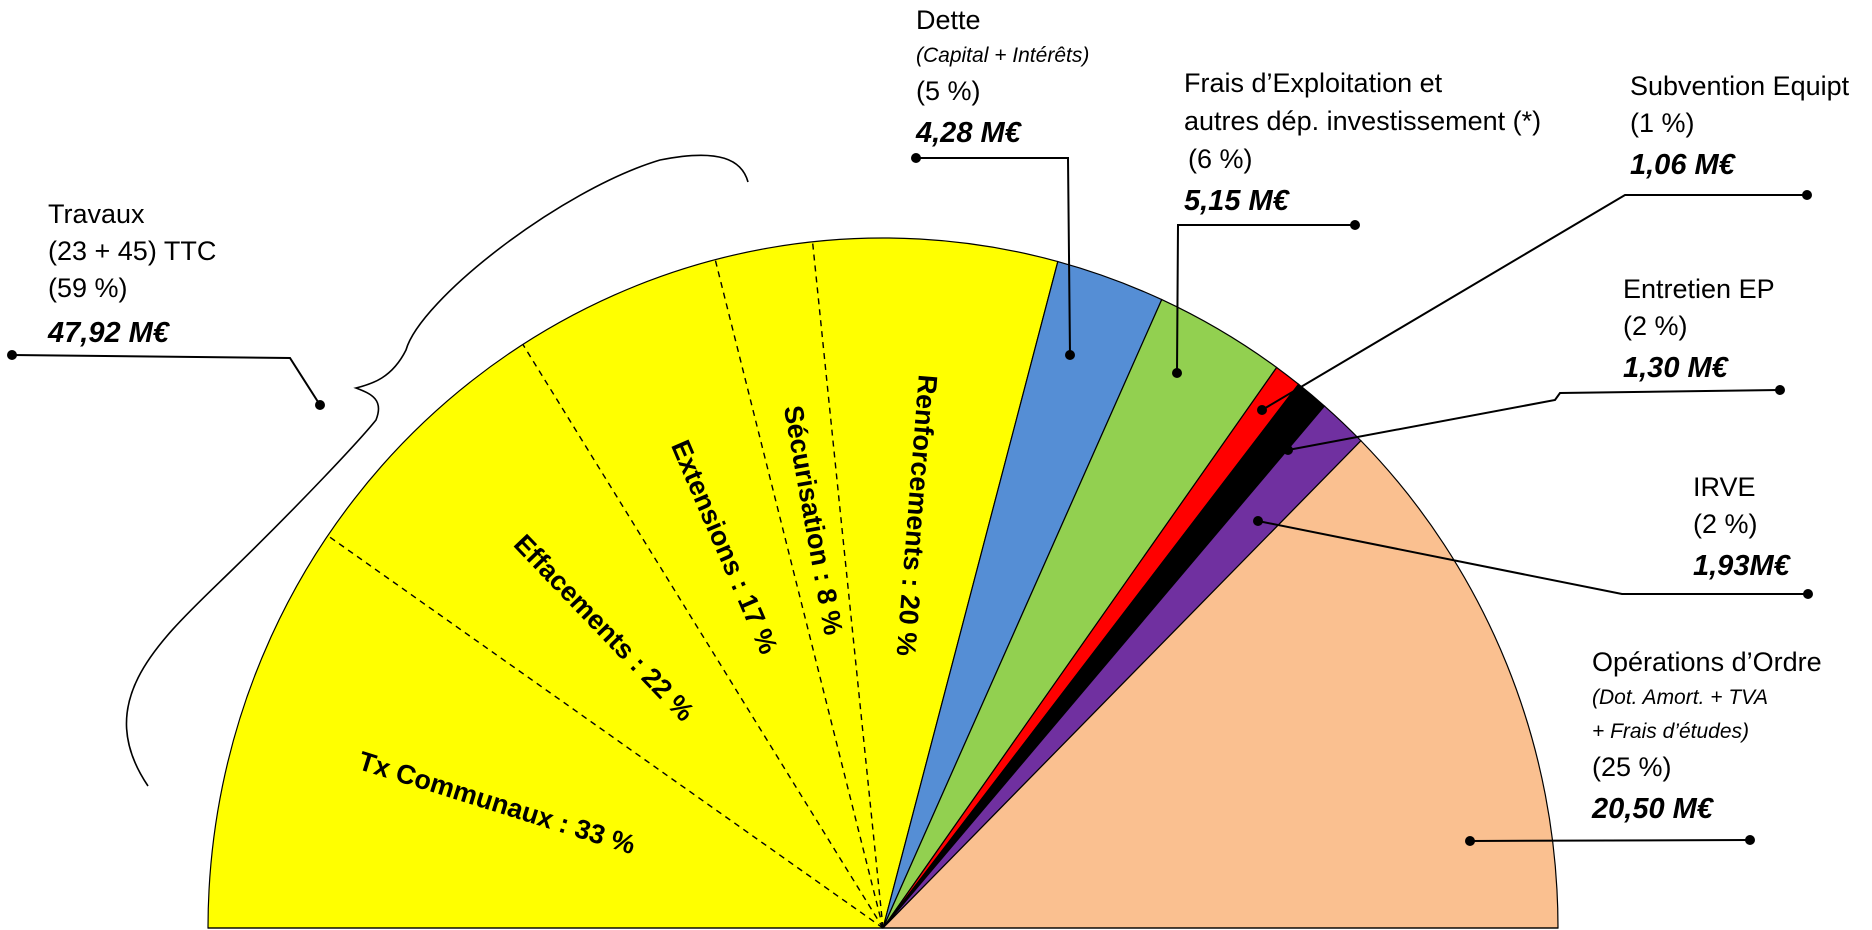 This screenshot has width=1872, height=930. What do you see at coordinates (1740, 126) in the screenshot?
I see `label-subvention: Subvention Equipt (1 %) 1,06 M€` at bounding box center [1740, 126].